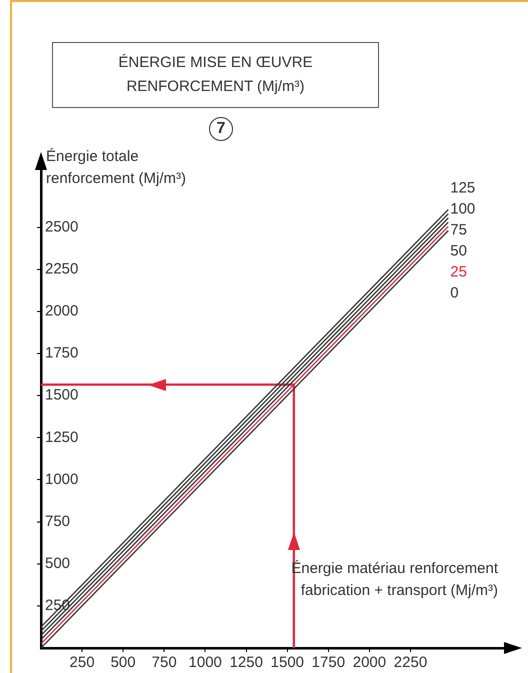 The height and width of the screenshot is (673, 528). What do you see at coordinates (61, 479) in the screenshot?
I see `y-tick-label: 1000` at bounding box center [61, 479].